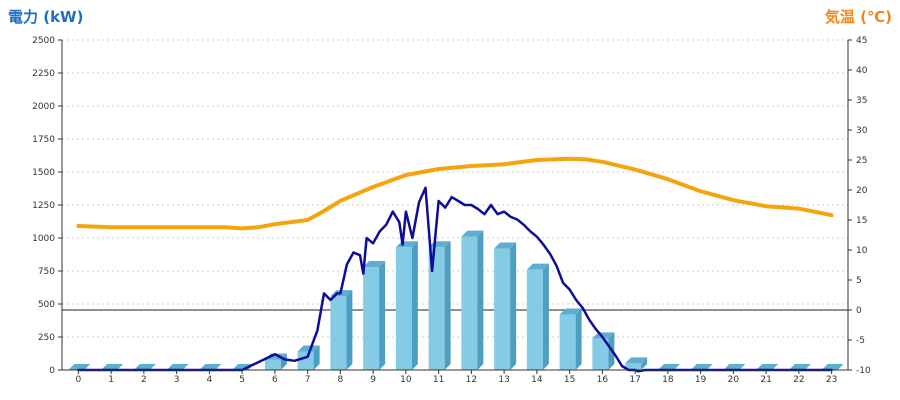  I want to click on y-left-tick-label: 1750, so click(43, 140).